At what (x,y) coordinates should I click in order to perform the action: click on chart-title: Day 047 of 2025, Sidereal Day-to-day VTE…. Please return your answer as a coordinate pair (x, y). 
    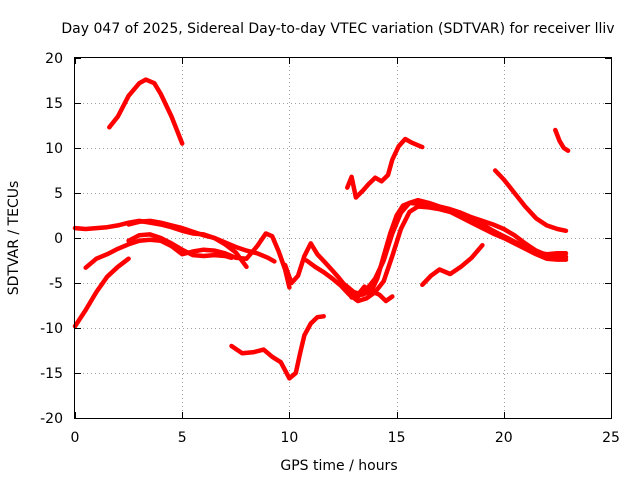
    Looking at the image, I should click on (337, 29).